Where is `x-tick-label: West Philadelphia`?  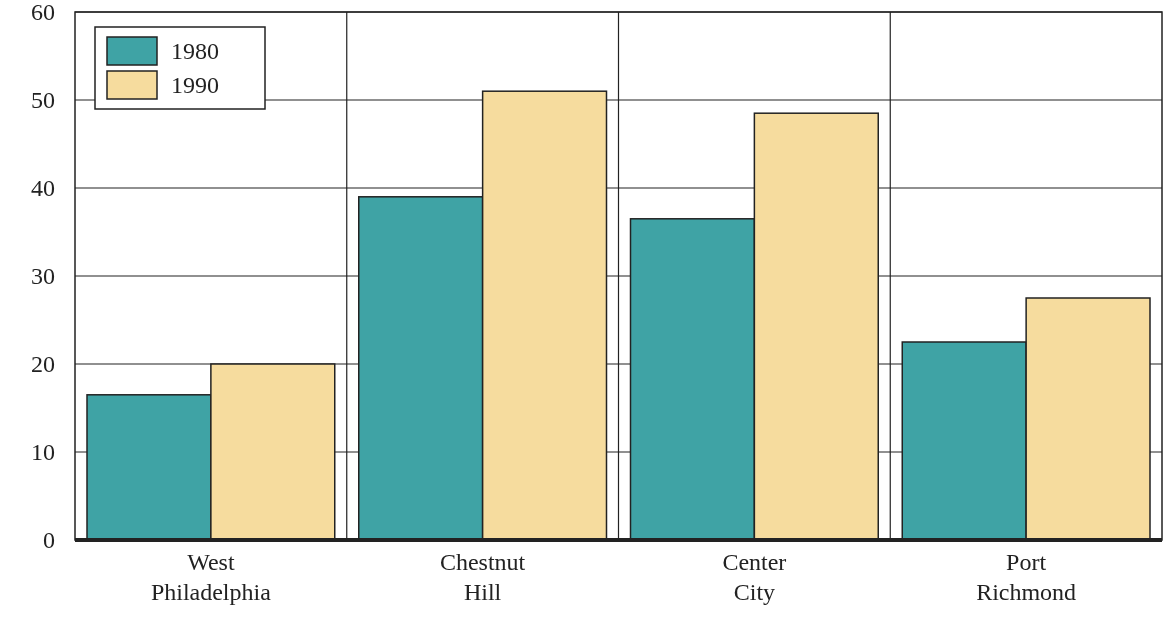 x-tick-label: West Philadelphia is located at coordinates (211, 577).